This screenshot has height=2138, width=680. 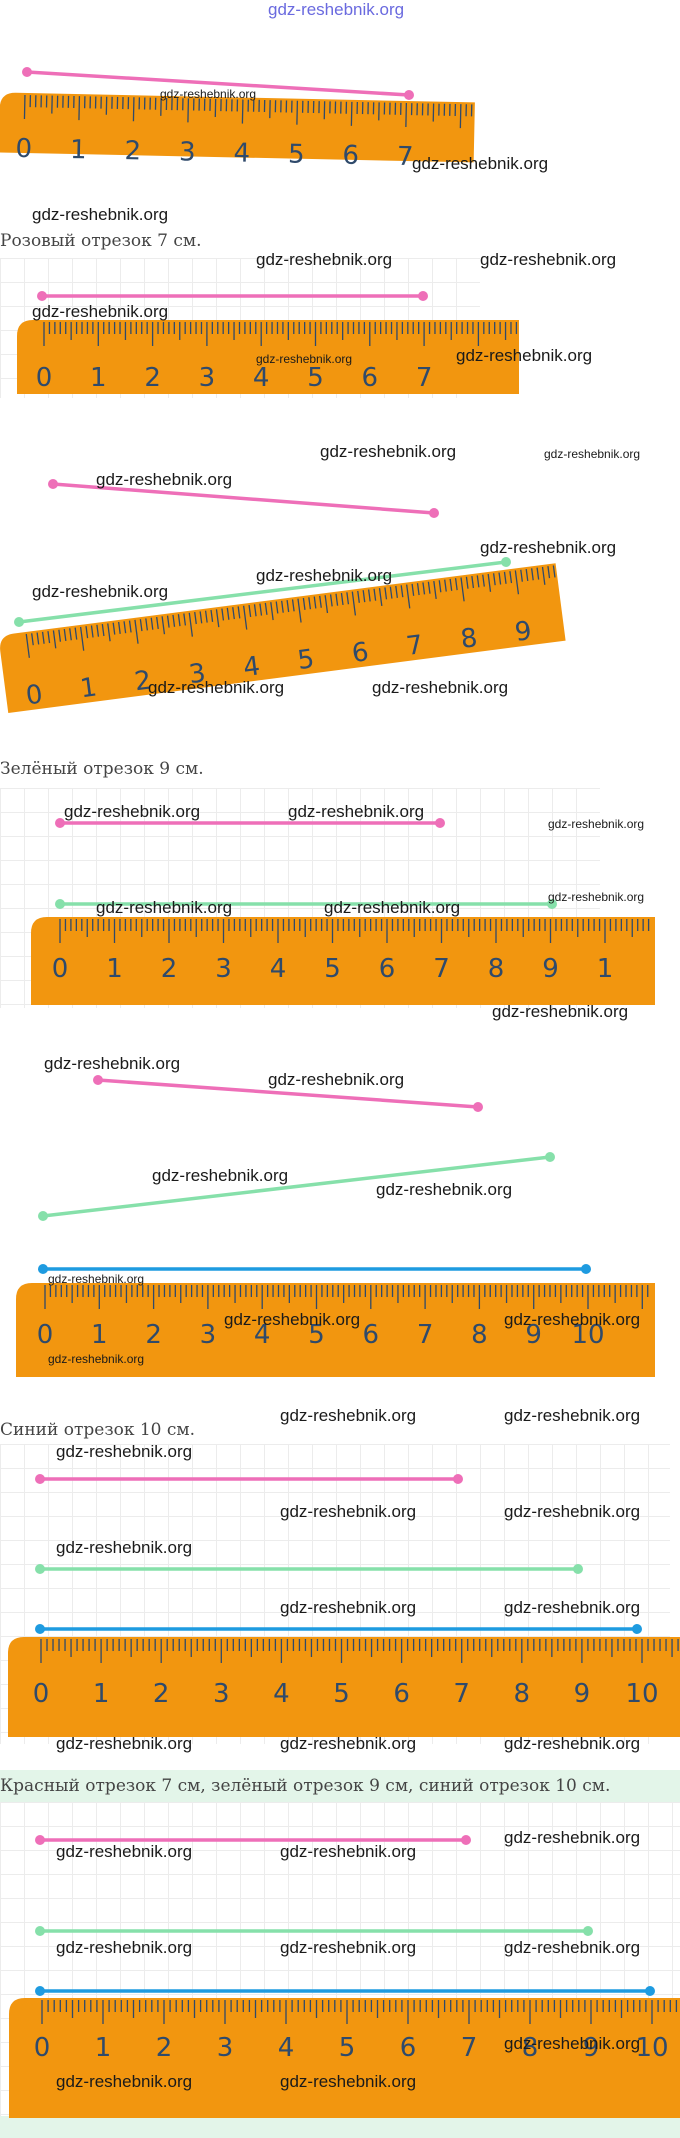 I want to click on ruler: 0 1 2 3 4 5 6 7, so click(x=268, y=357).